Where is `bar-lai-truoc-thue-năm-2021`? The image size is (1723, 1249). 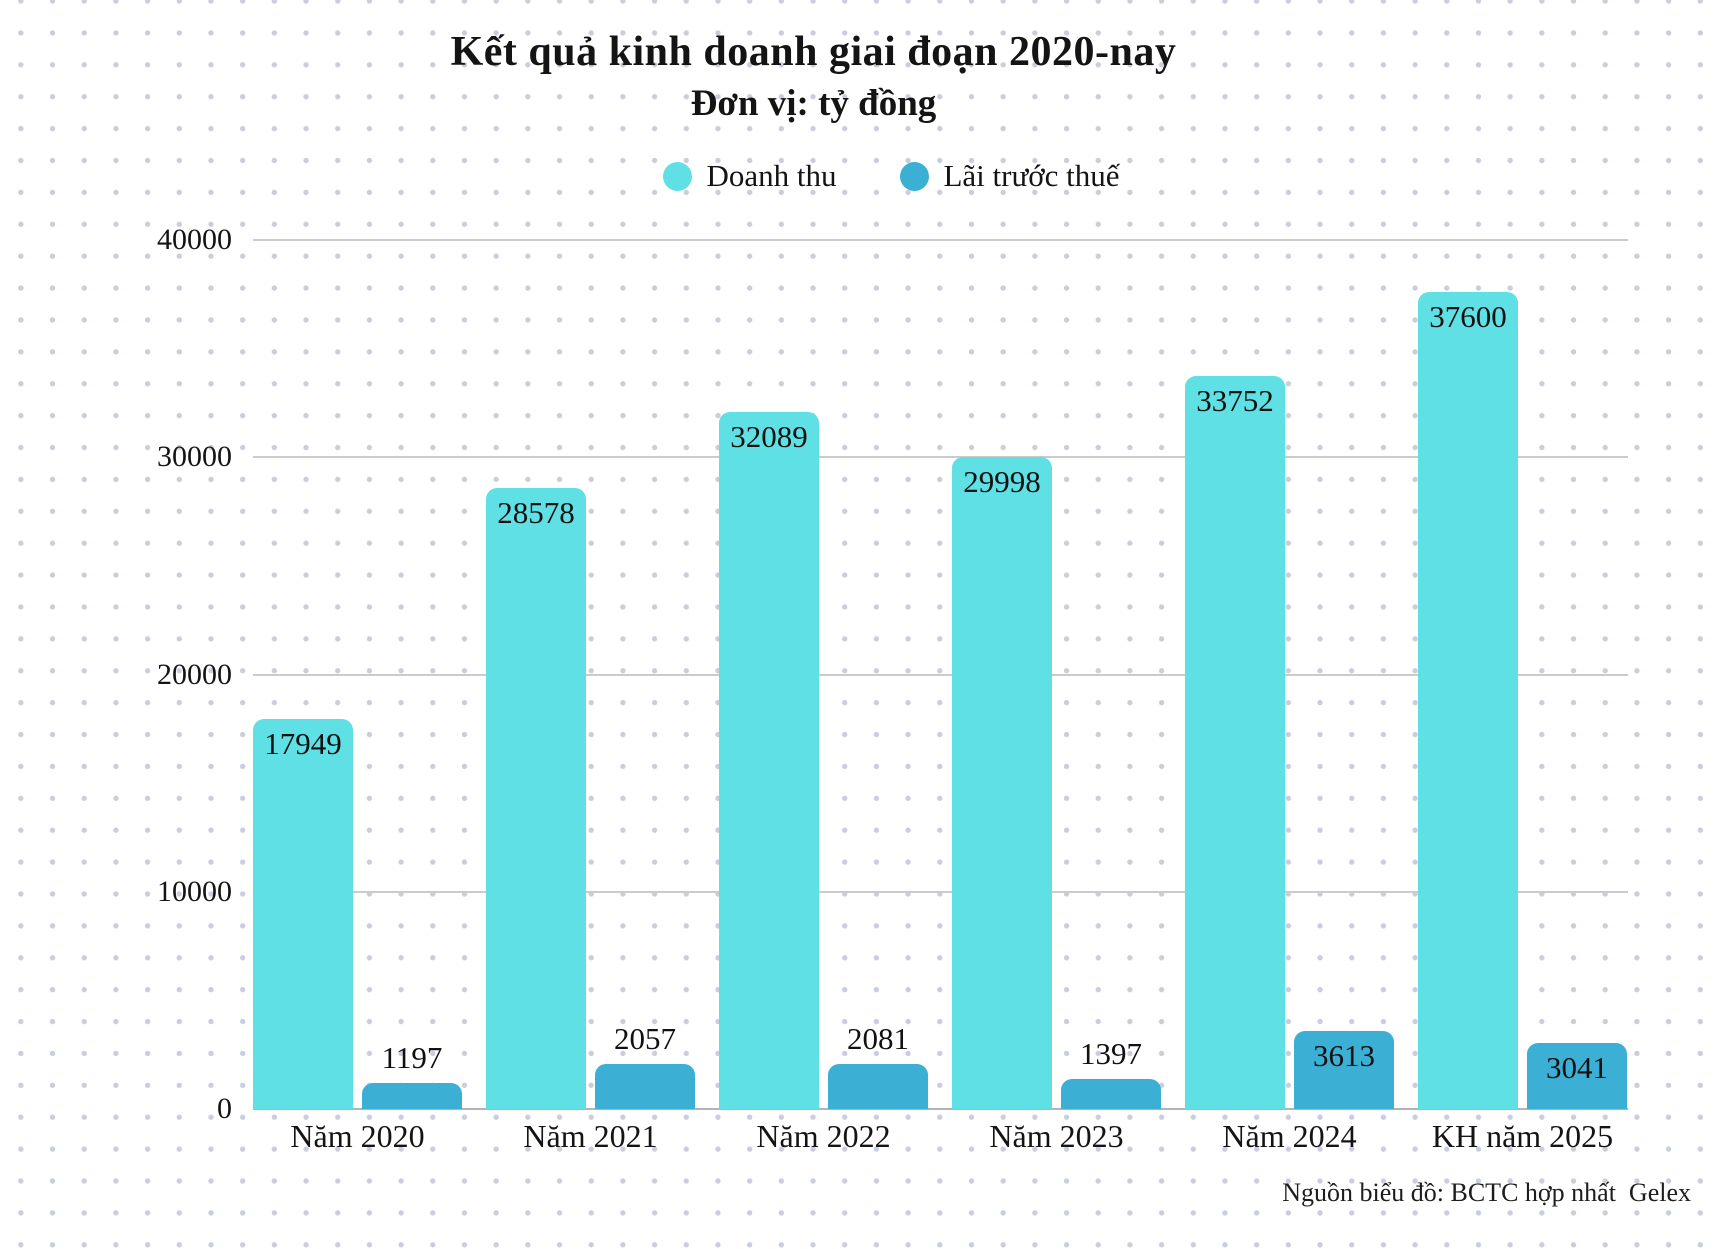
bar-lai-truoc-thue-năm-2021 is located at coordinates (645, 1086).